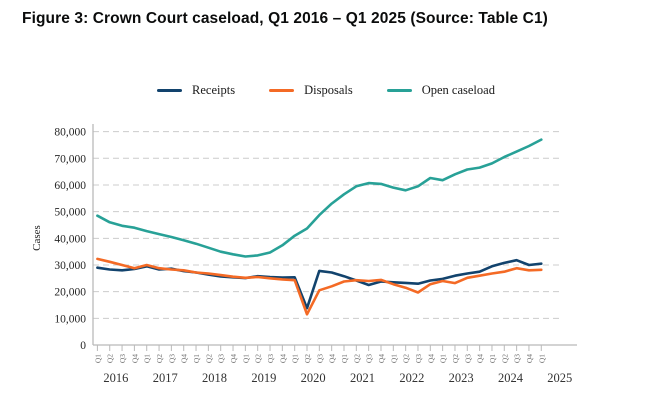 The image size is (652, 407). Describe the element at coordinates (70, 213) in the screenshot. I see `y-tick-label: 50,000` at that location.